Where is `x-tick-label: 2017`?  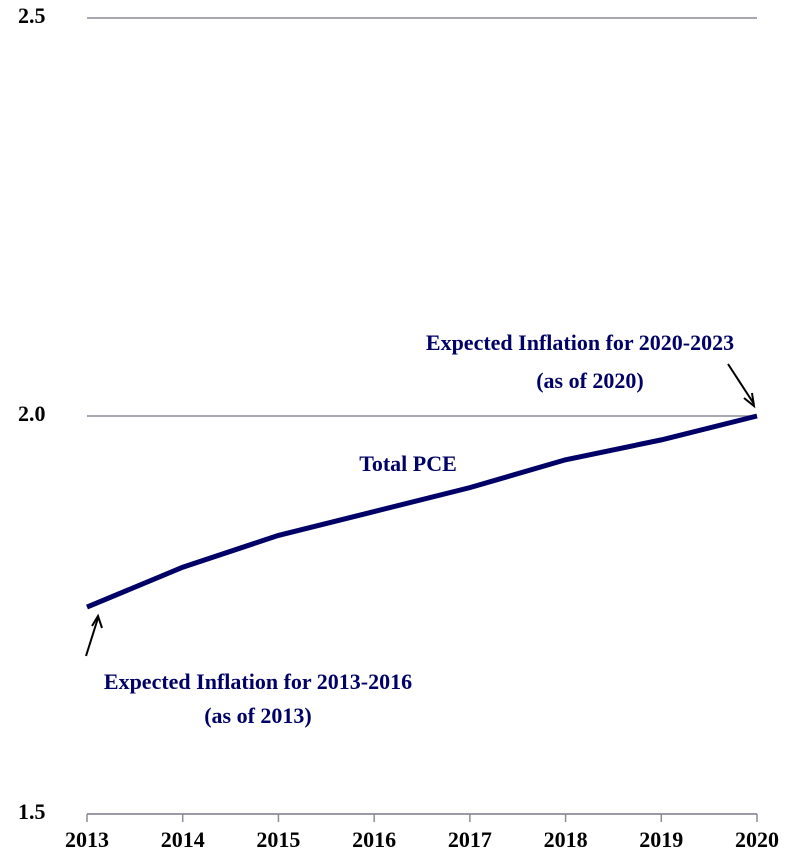 x-tick-label: 2017 is located at coordinates (470, 839).